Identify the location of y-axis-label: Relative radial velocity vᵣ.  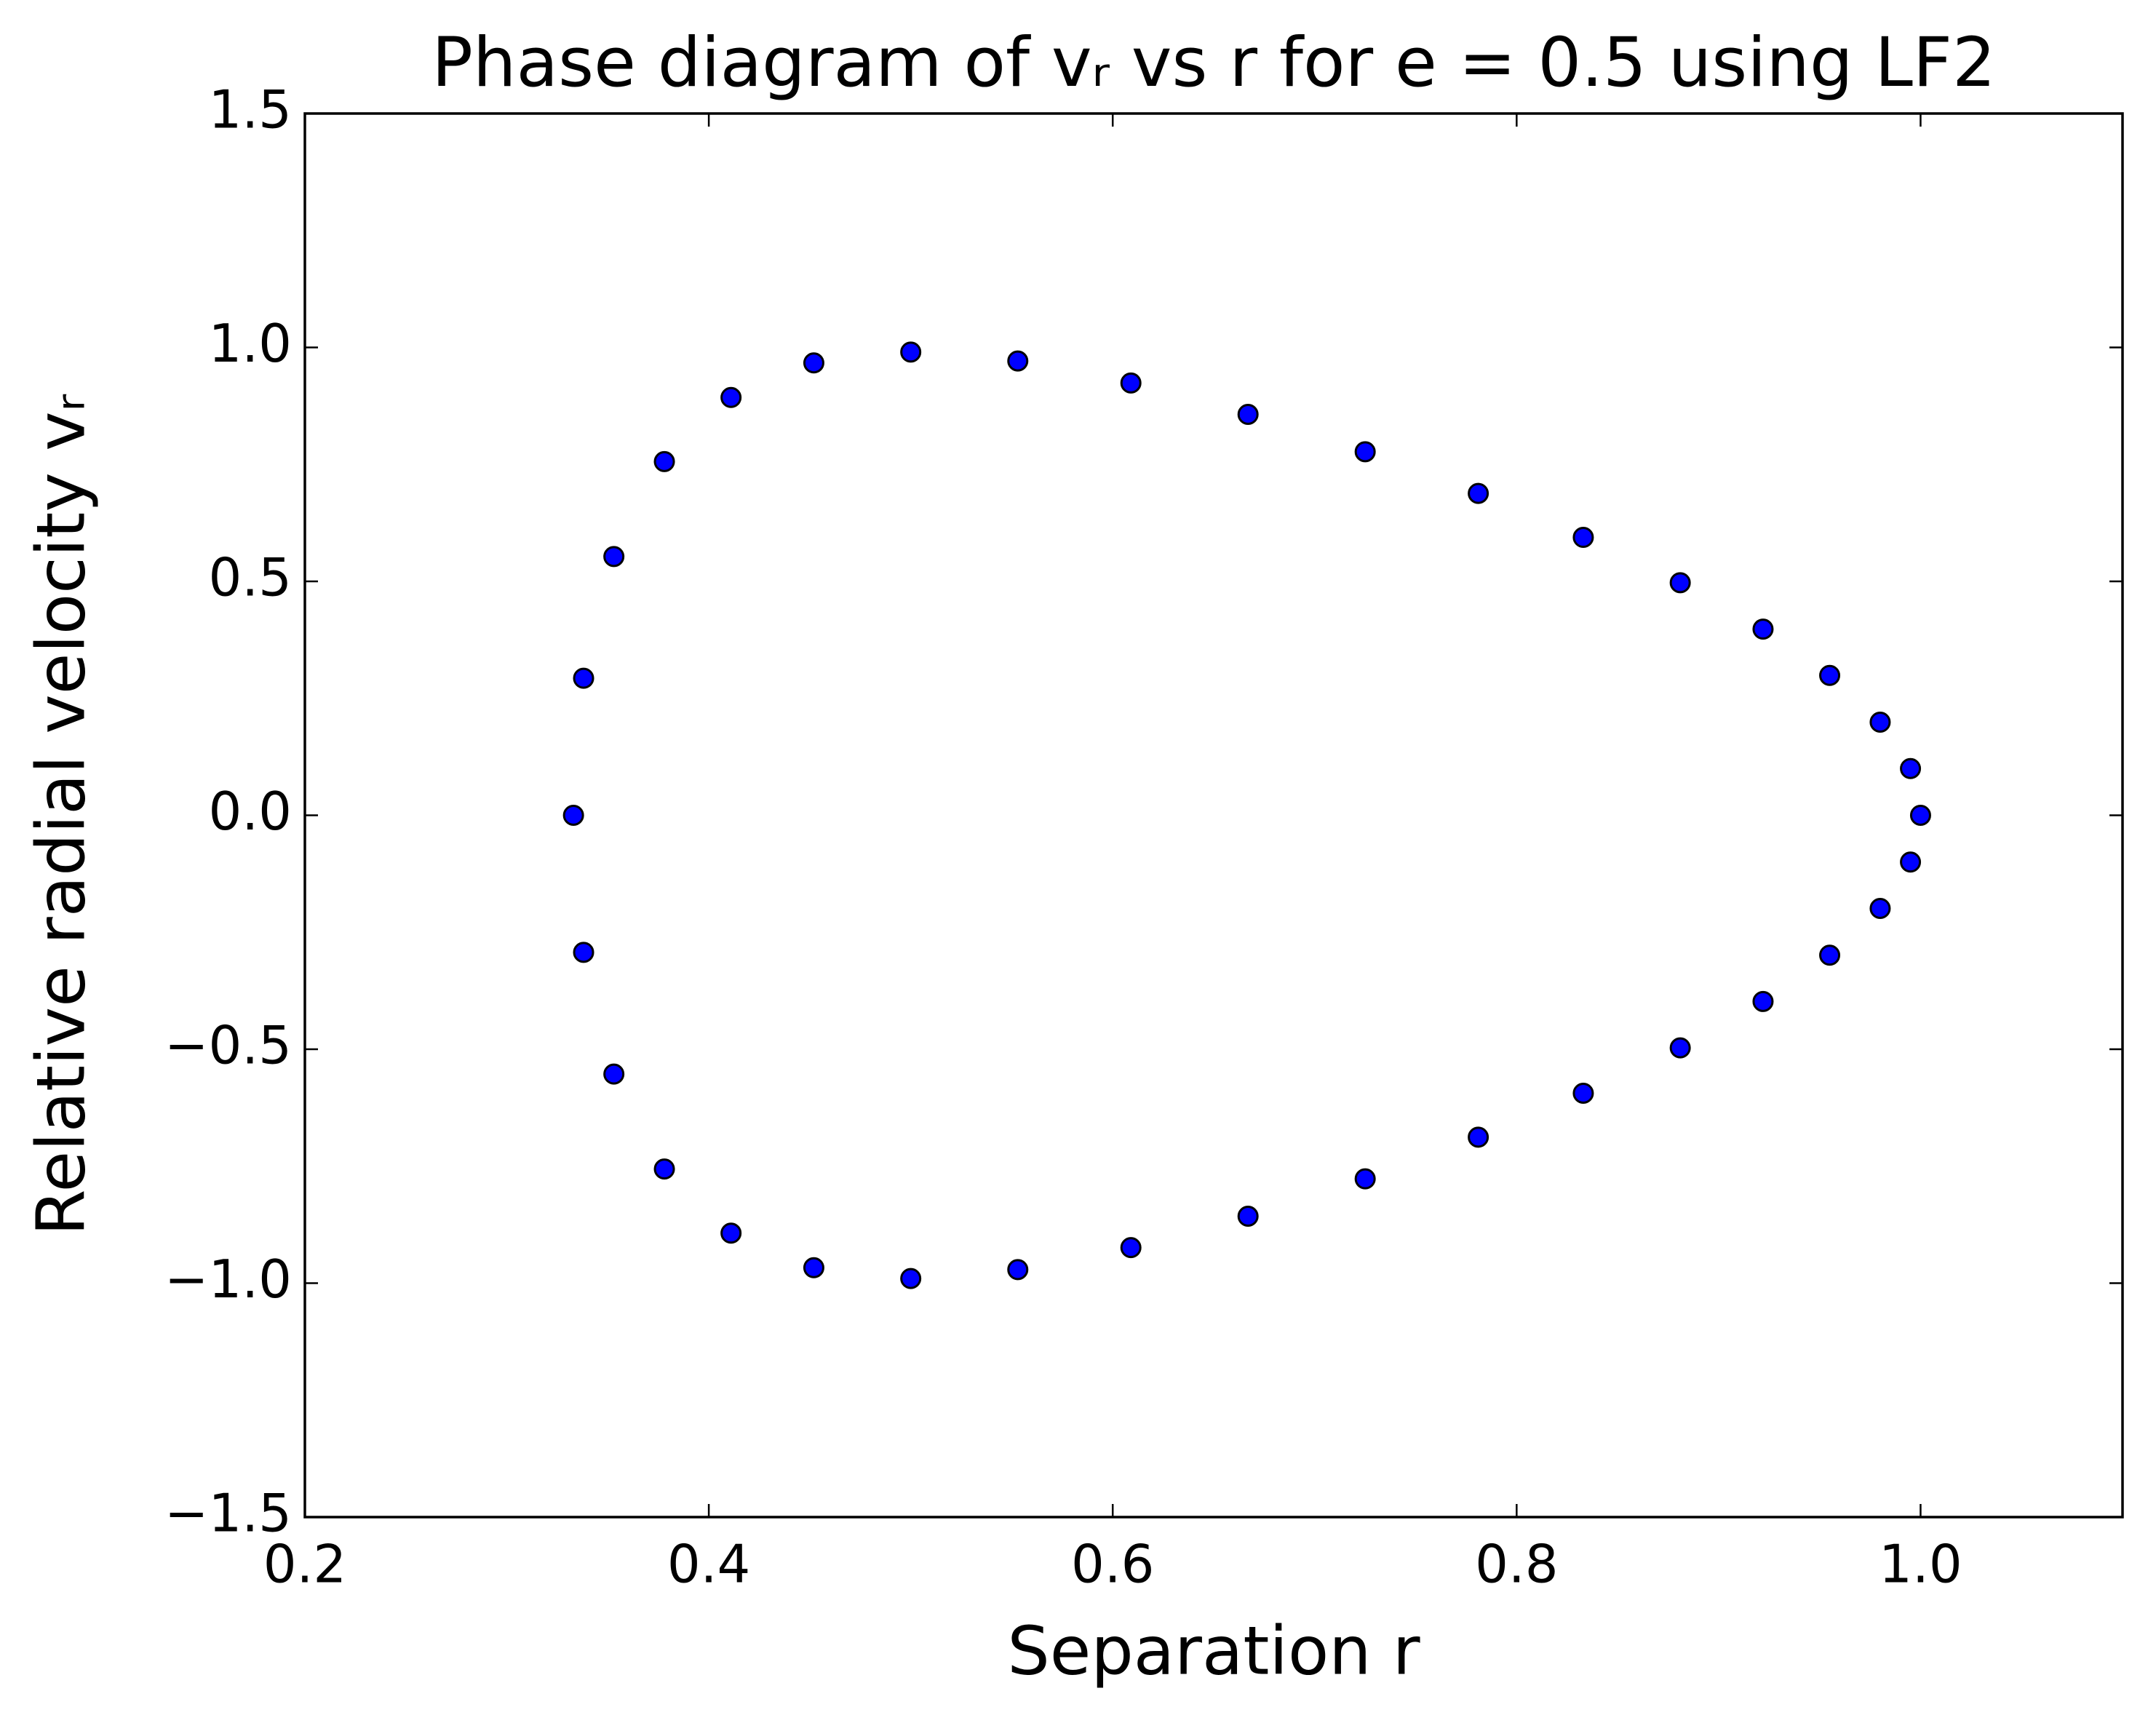
(61, 814).